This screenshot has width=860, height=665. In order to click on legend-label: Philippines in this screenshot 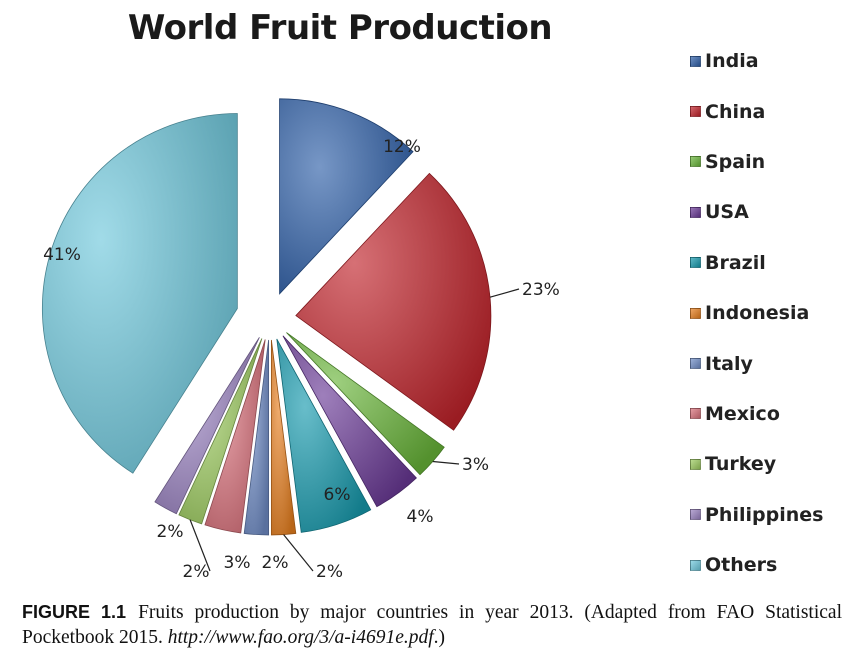, I will do `click(764, 514)`.